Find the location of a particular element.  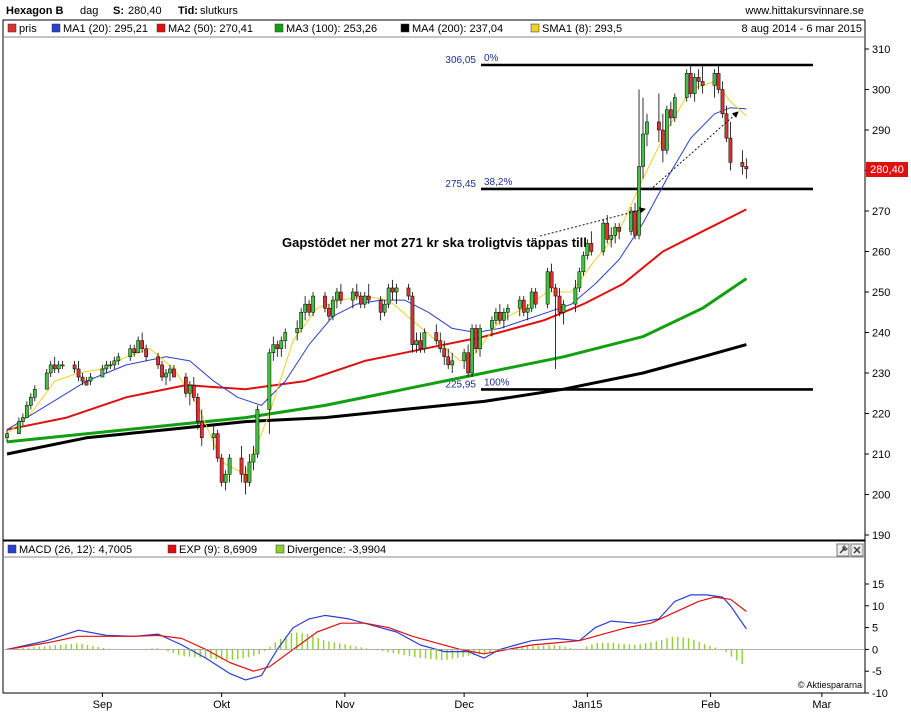

x-tick-label: Sep is located at coordinates (103, 705).